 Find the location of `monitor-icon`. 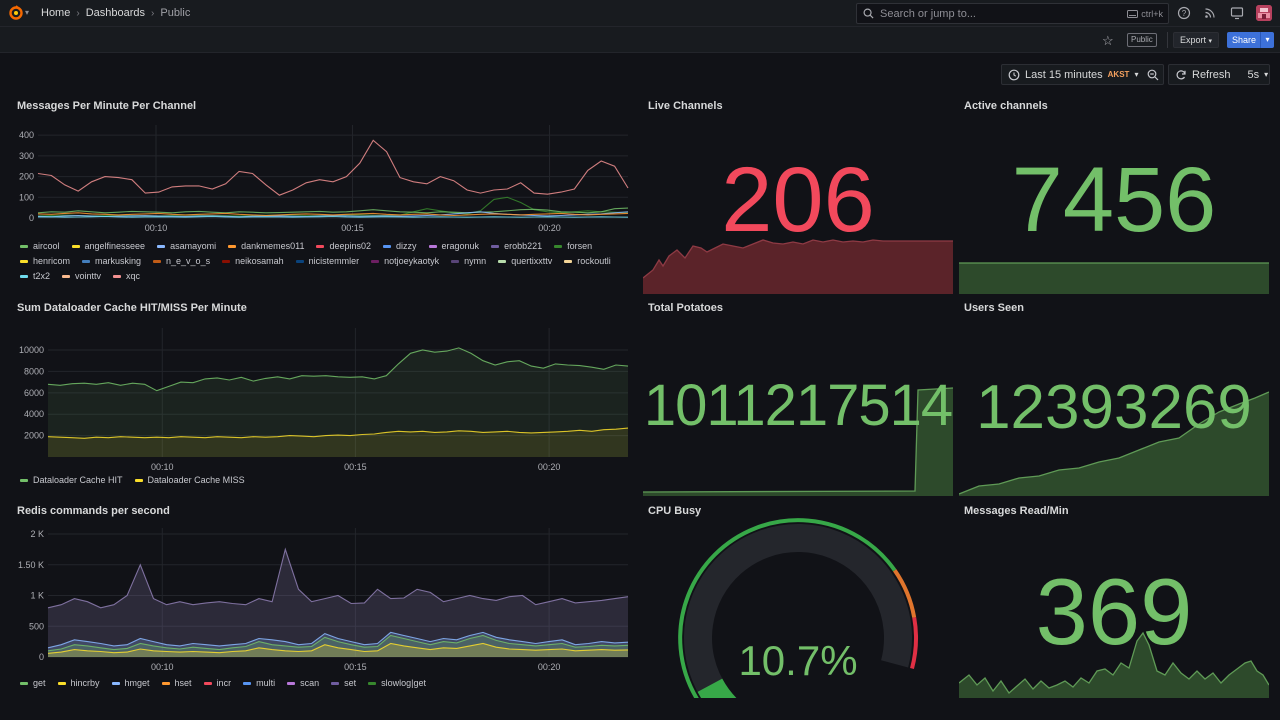

monitor-icon is located at coordinates (1237, 13).